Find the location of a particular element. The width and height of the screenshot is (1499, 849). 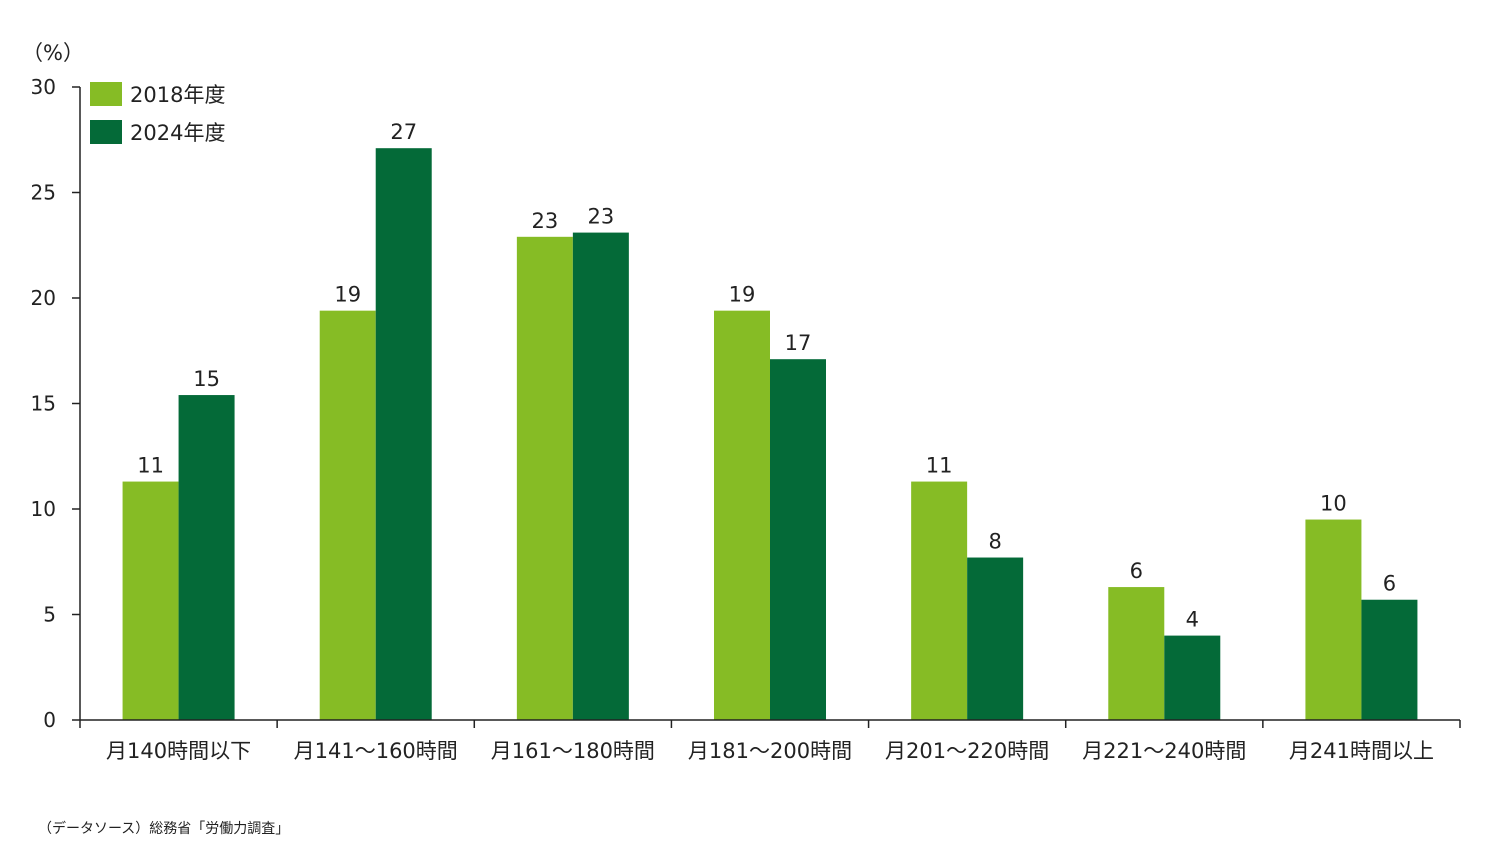

bar-value-label: 10 is located at coordinates (1333, 504).